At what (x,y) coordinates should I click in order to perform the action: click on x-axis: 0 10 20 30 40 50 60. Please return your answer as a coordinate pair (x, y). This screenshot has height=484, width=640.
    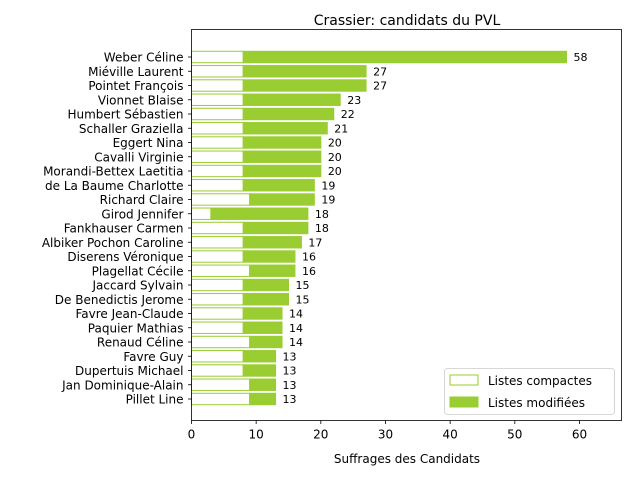
    Looking at the image, I should click on (387, 431).